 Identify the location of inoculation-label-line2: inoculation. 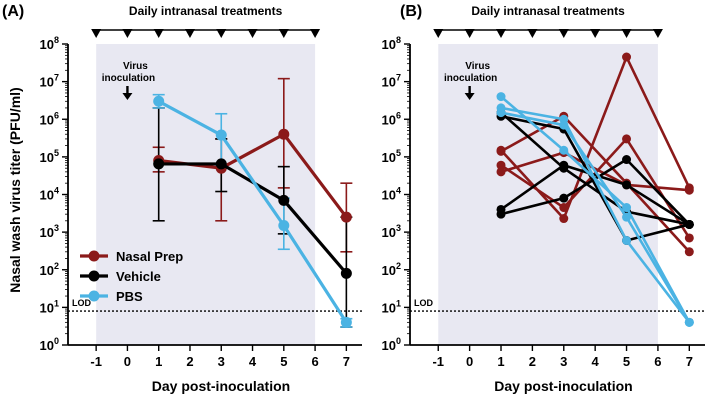
(470, 78).